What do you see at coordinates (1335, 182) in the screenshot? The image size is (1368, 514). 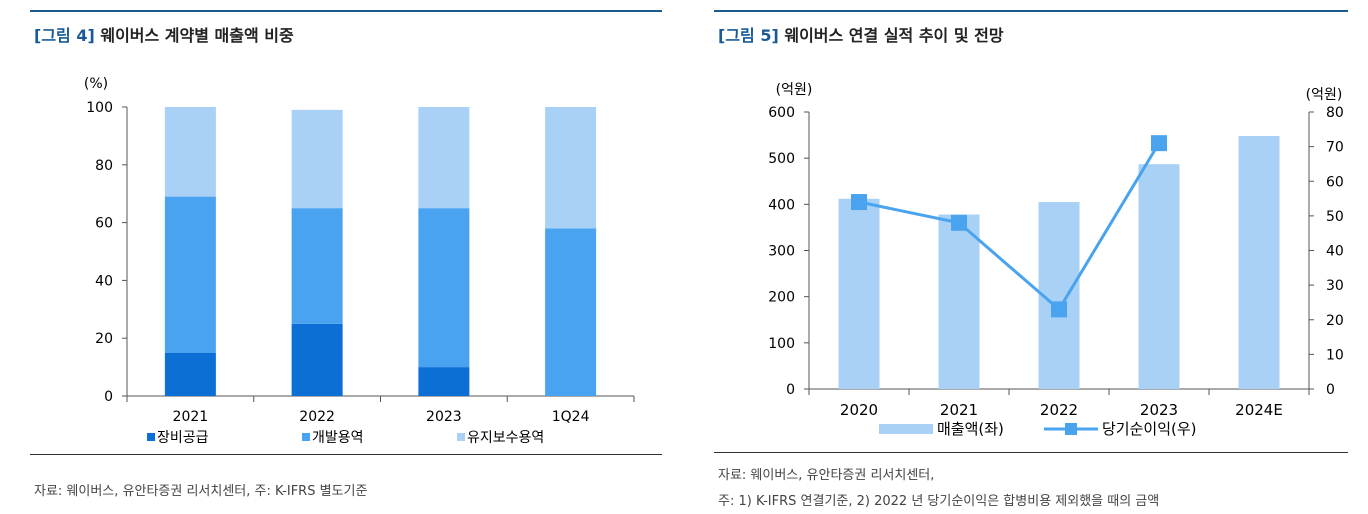 I see `right-tick-label: 60` at bounding box center [1335, 182].